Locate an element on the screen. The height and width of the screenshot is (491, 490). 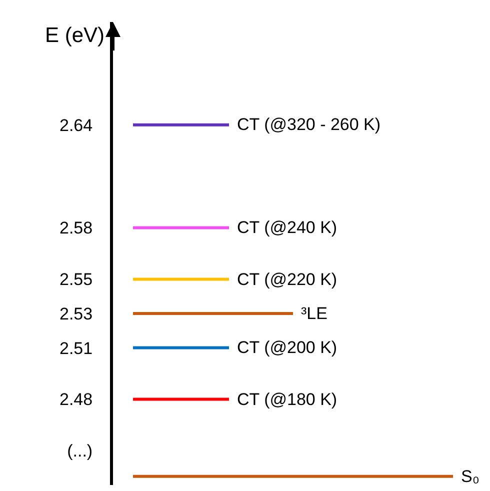
y-tick-label: 2.55 is located at coordinates (76, 280).